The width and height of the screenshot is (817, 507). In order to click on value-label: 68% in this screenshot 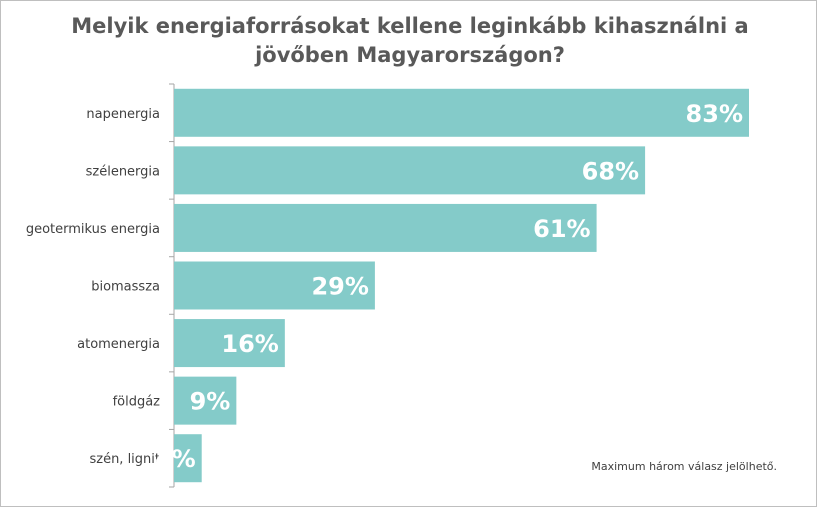, I will do `click(610, 171)`.